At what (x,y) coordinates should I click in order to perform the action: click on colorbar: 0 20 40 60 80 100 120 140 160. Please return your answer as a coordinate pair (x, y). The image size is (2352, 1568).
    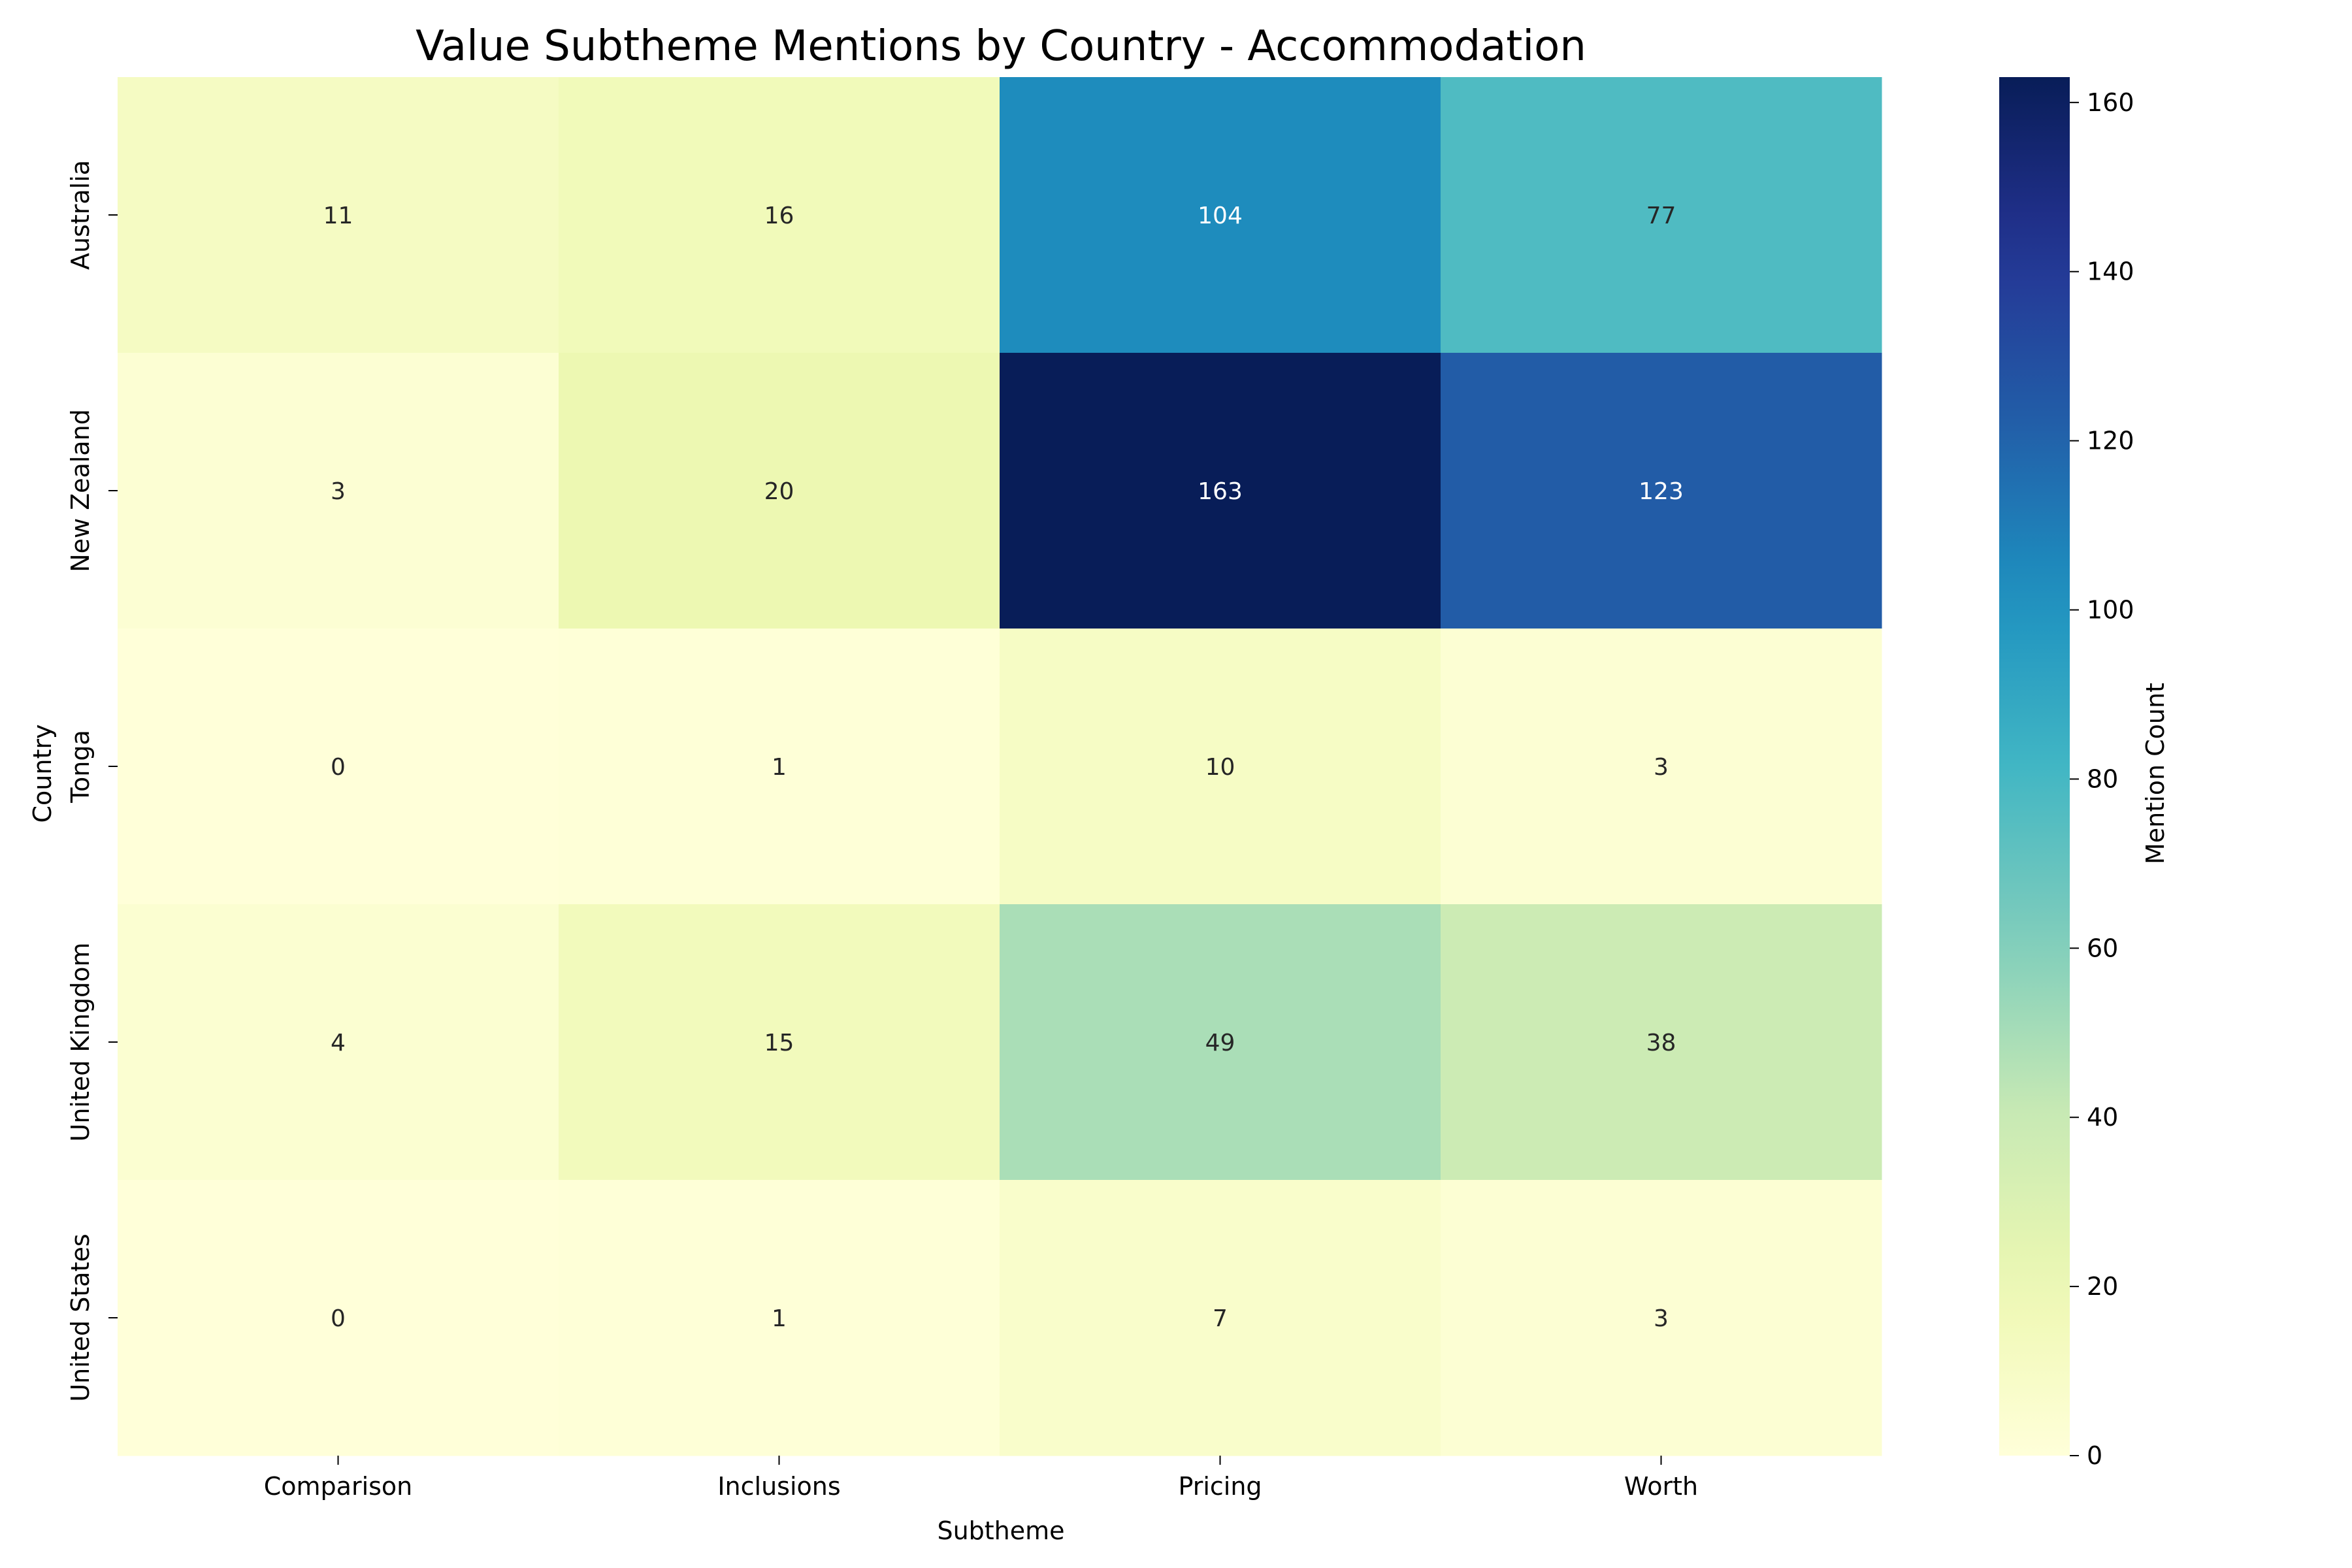
    Looking at the image, I should click on (2066, 773).